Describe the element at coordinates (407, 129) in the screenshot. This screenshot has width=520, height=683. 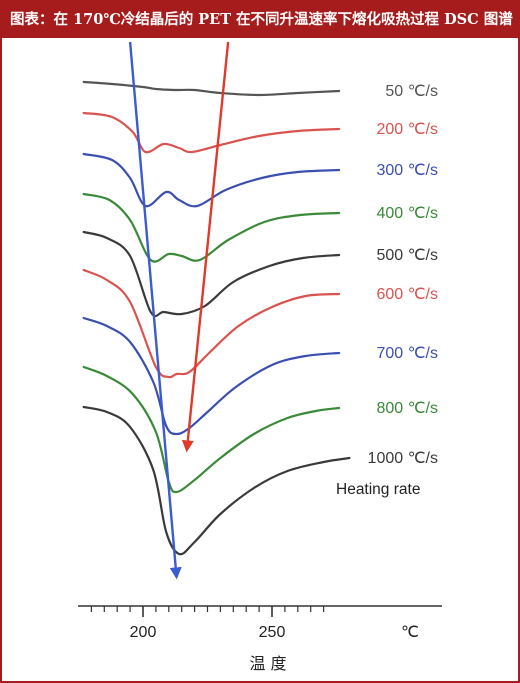
I see `legend-label-2: 200 ℃/s` at that location.